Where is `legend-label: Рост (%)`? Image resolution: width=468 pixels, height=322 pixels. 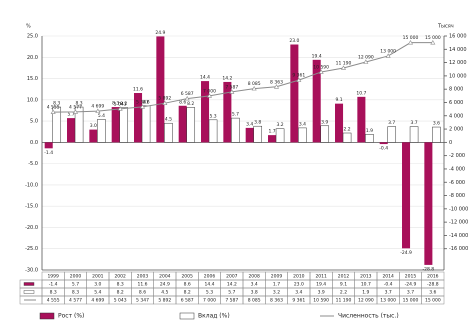 legend-label: Рост (%) is located at coordinates (71, 316).